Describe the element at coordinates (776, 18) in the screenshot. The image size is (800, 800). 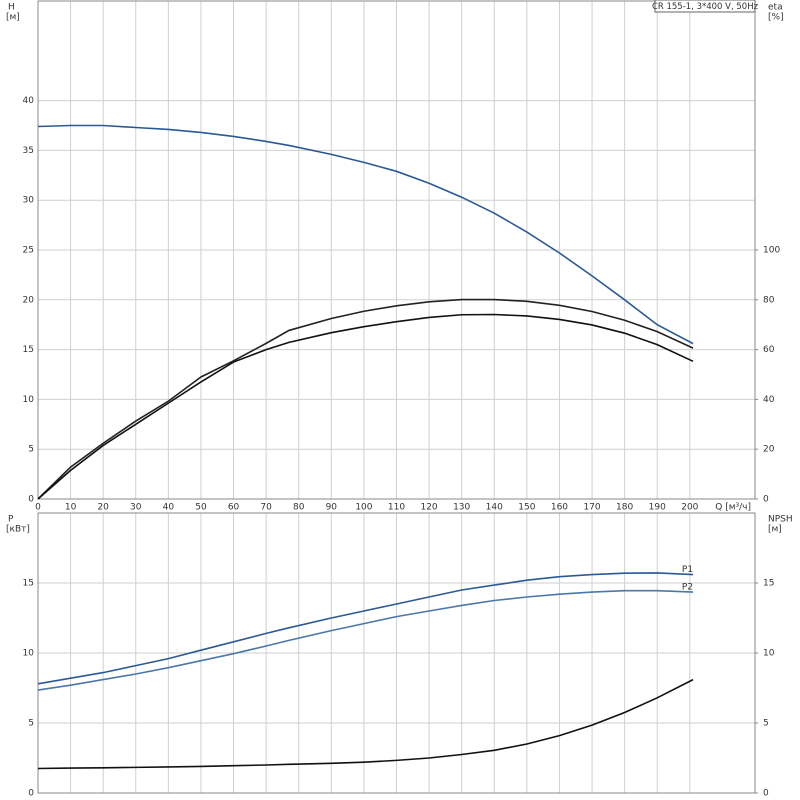
I see `y2-axis-unit: [%]` at that location.